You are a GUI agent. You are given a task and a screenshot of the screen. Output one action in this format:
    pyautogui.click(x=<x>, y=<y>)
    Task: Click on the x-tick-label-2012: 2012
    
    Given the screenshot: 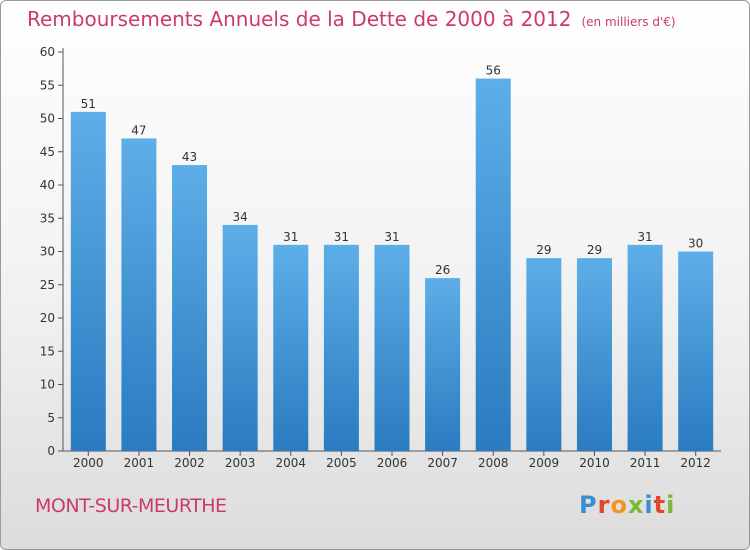 What is the action you would take?
    pyautogui.click(x=695, y=463)
    